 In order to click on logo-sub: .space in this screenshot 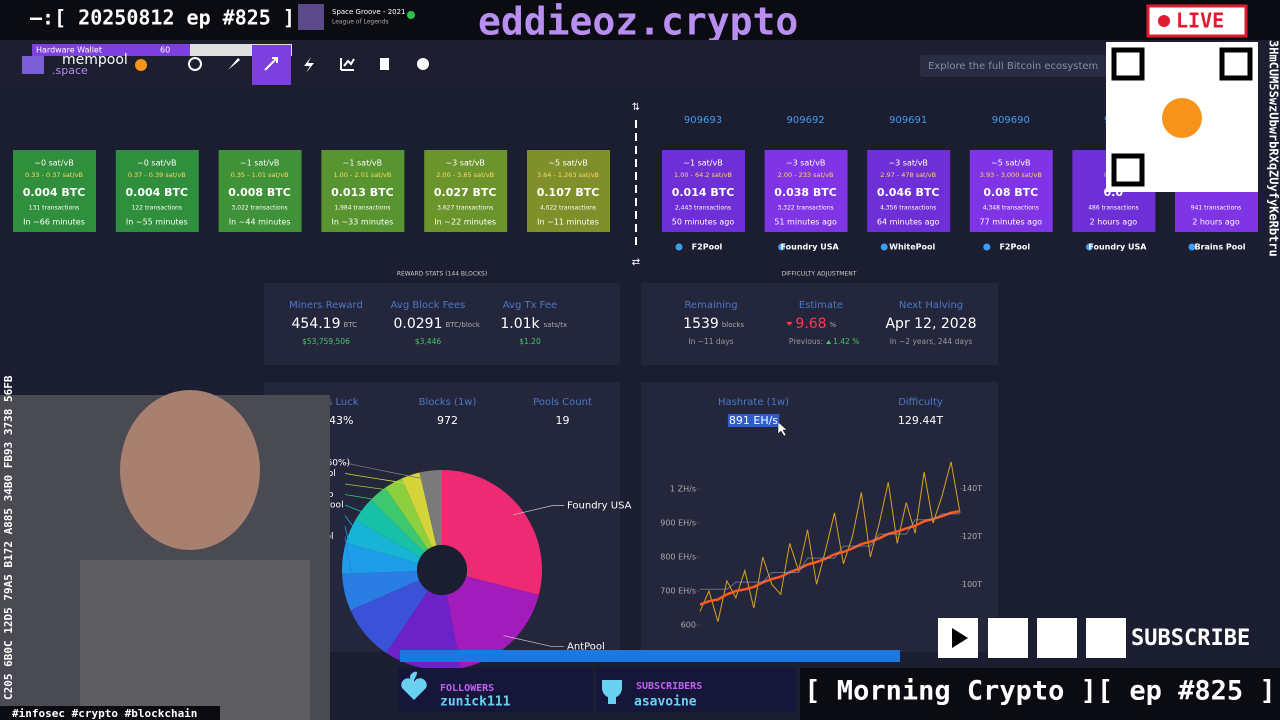, I will do `click(70, 70)`.